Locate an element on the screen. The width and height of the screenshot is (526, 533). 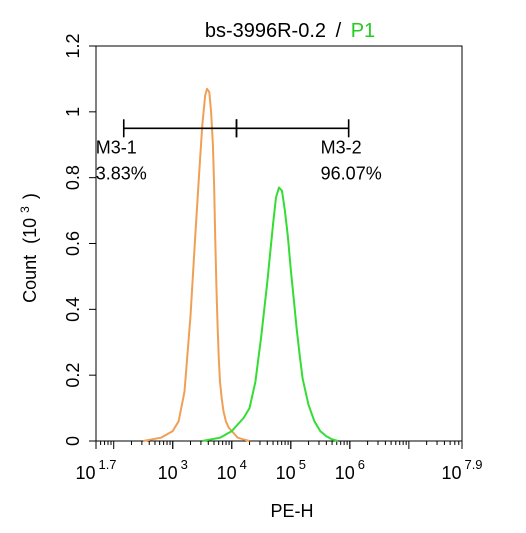
y-tick-label: 1 is located at coordinates (73, 112).